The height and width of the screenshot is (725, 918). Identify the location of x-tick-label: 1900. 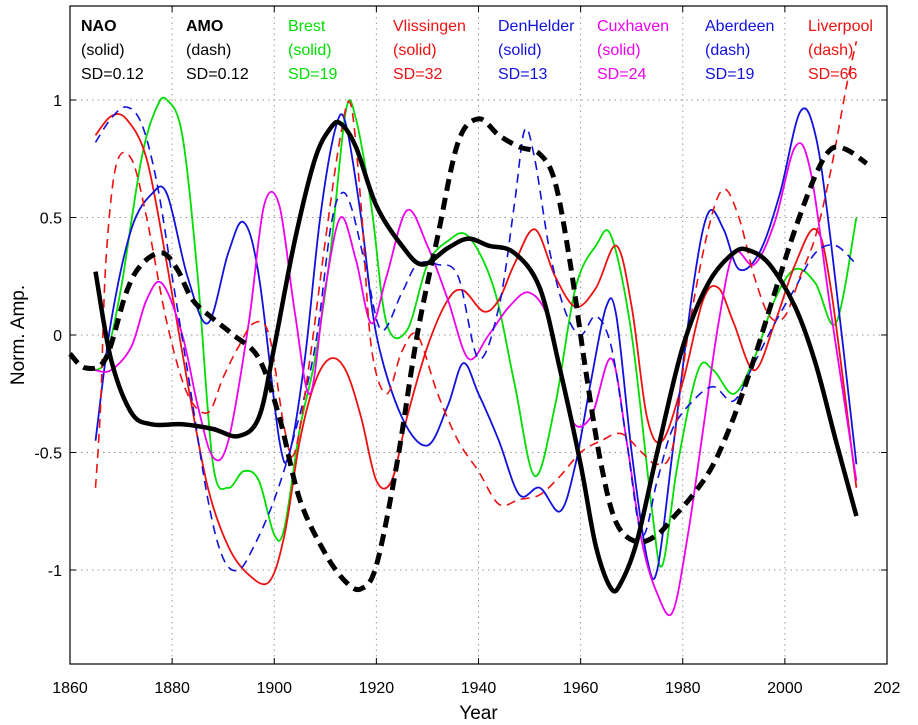
(274, 688).